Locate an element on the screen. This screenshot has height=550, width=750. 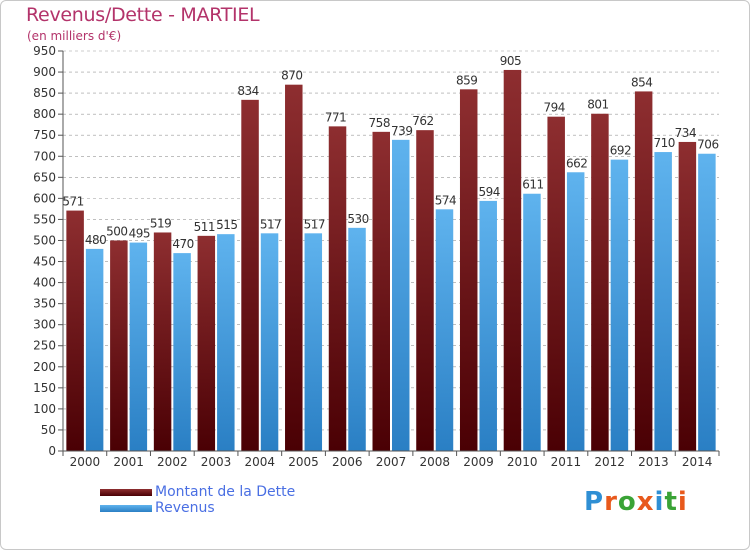
y-tick-label: 250 is located at coordinates (44, 346).